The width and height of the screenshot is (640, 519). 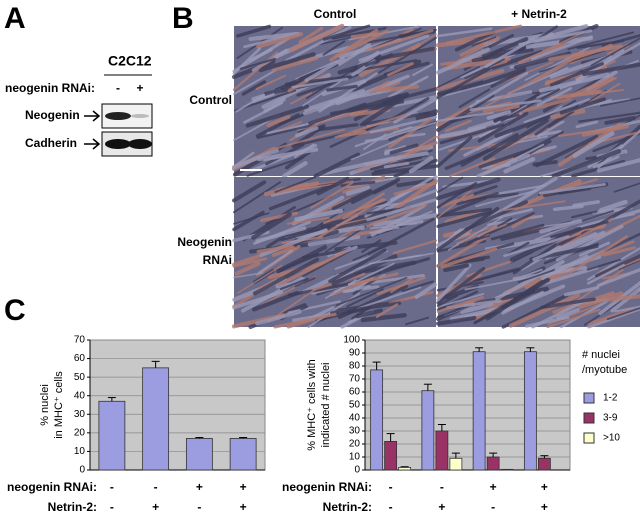 I want to click on arrow, so click(x=92, y=116).